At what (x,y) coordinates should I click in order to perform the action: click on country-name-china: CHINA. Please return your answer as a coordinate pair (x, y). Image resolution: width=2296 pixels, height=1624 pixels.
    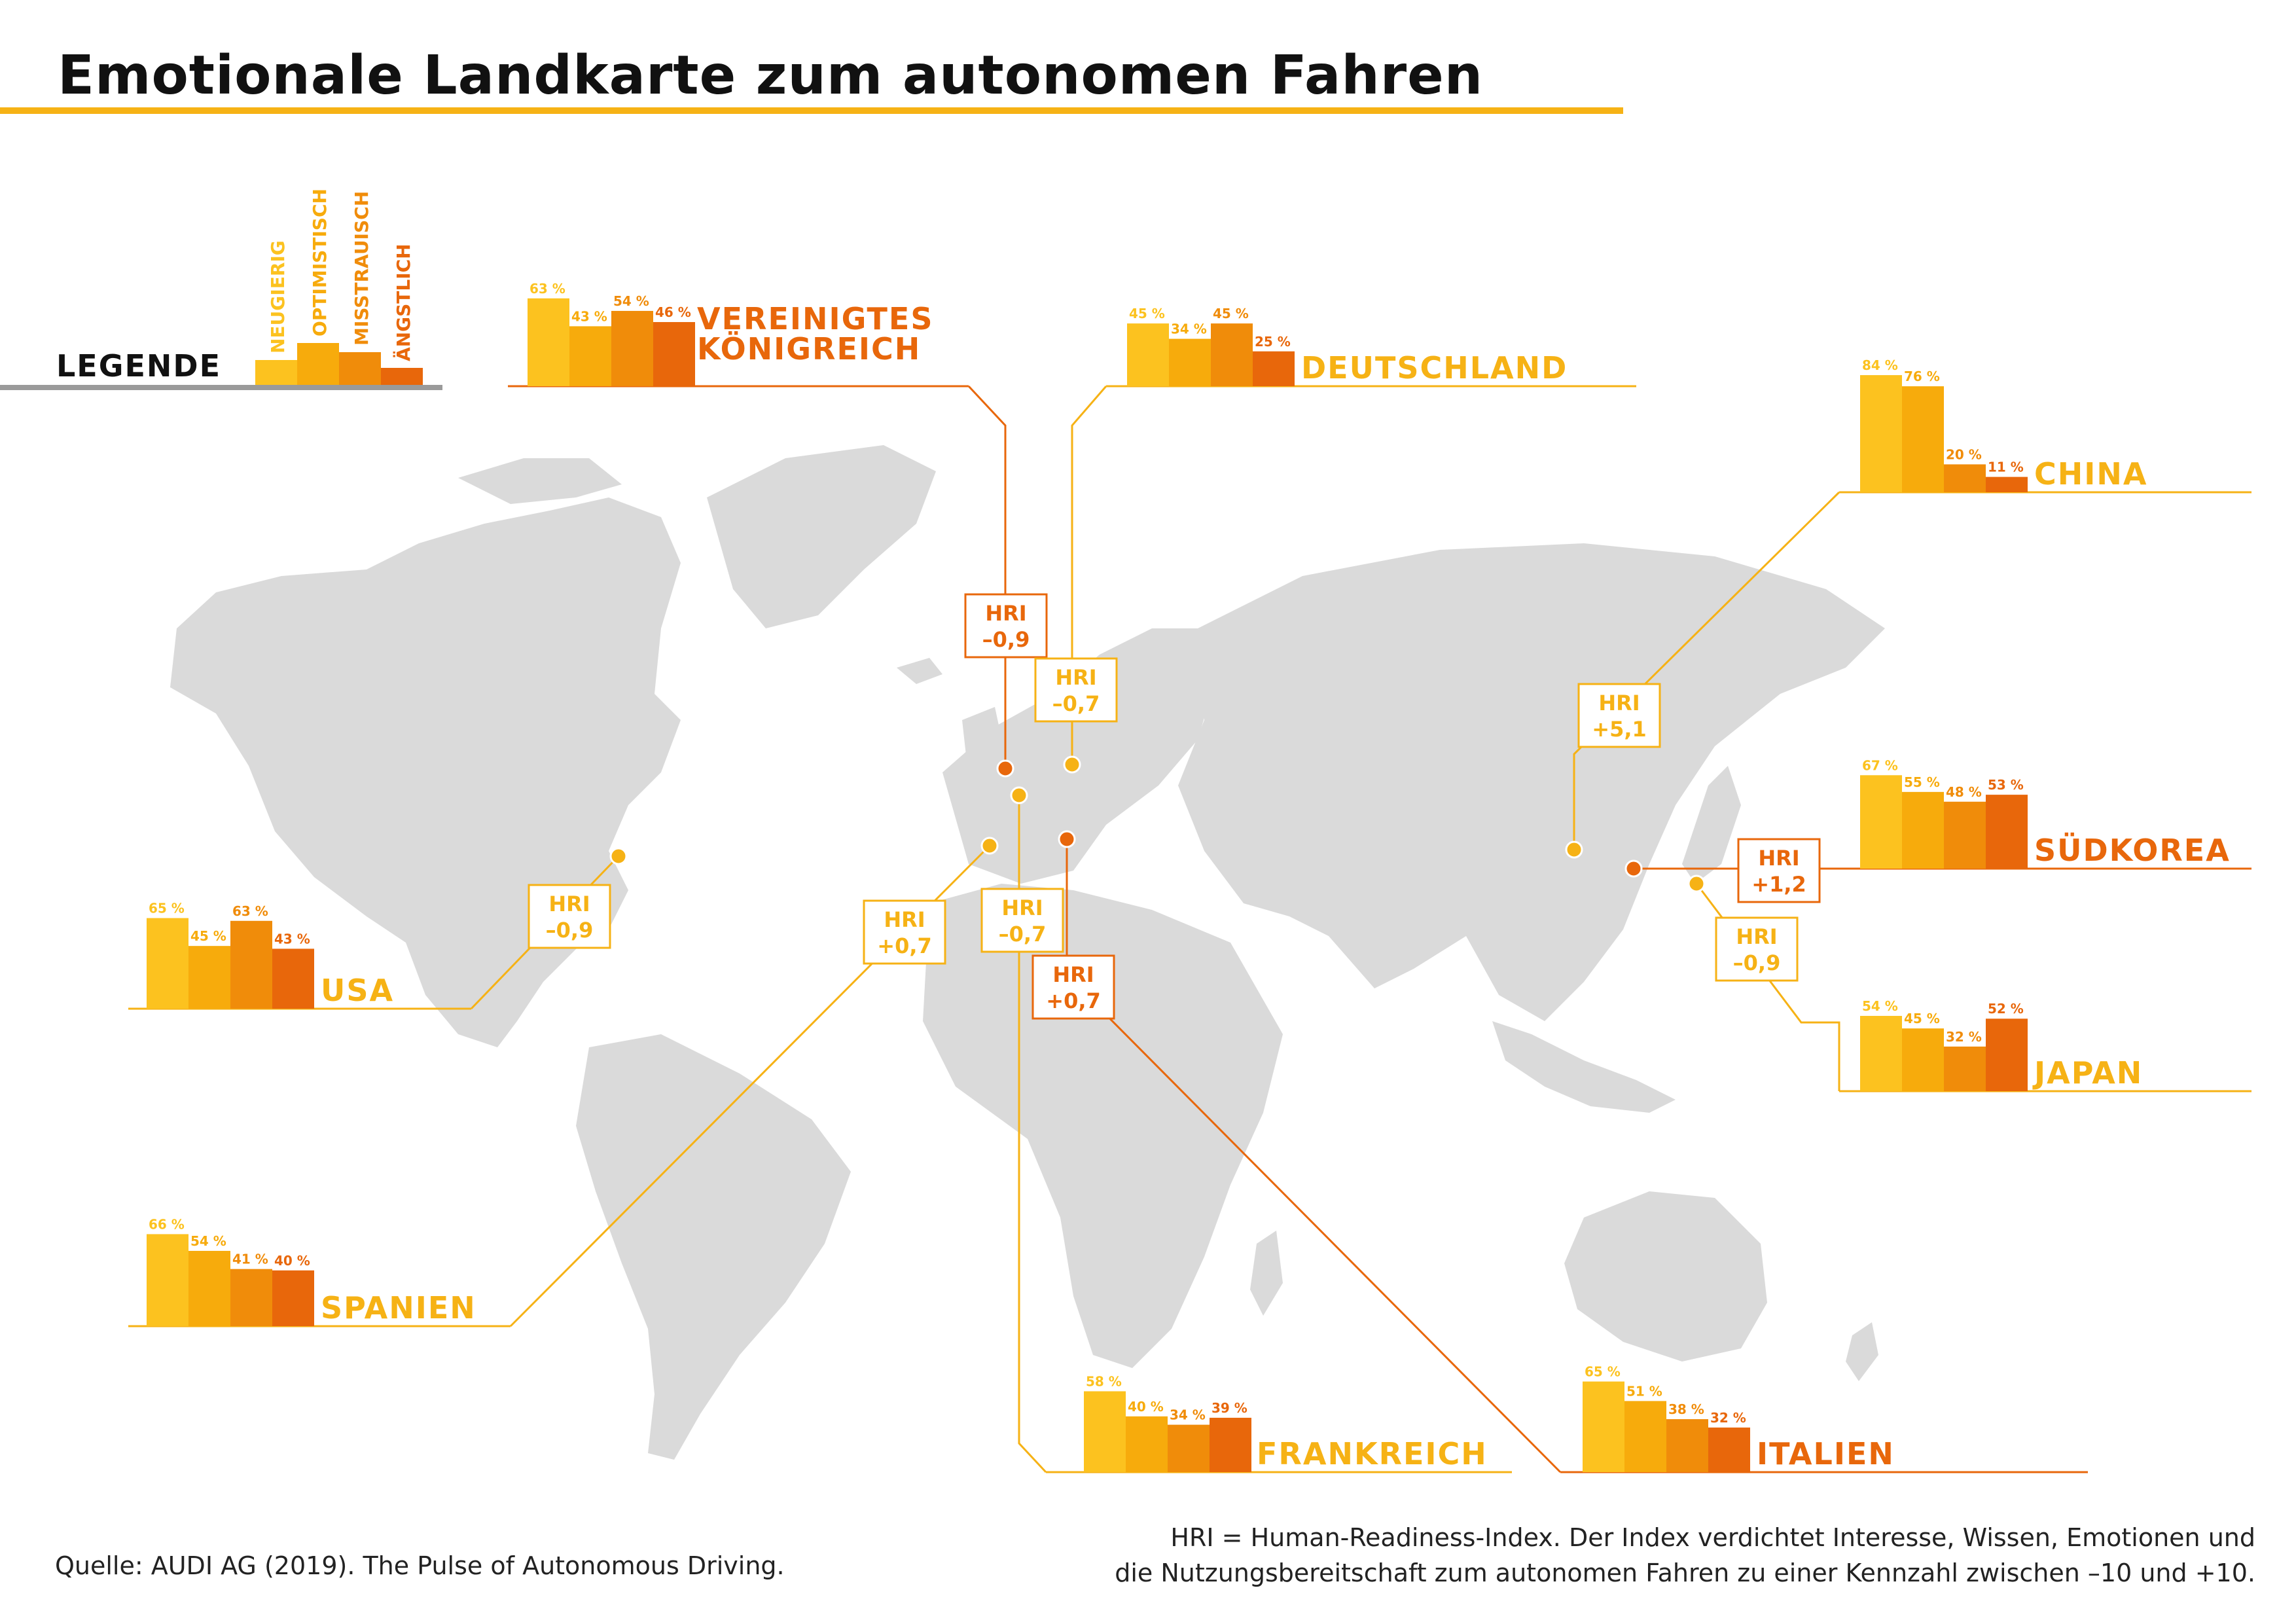
    Looking at the image, I should click on (2090, 474).